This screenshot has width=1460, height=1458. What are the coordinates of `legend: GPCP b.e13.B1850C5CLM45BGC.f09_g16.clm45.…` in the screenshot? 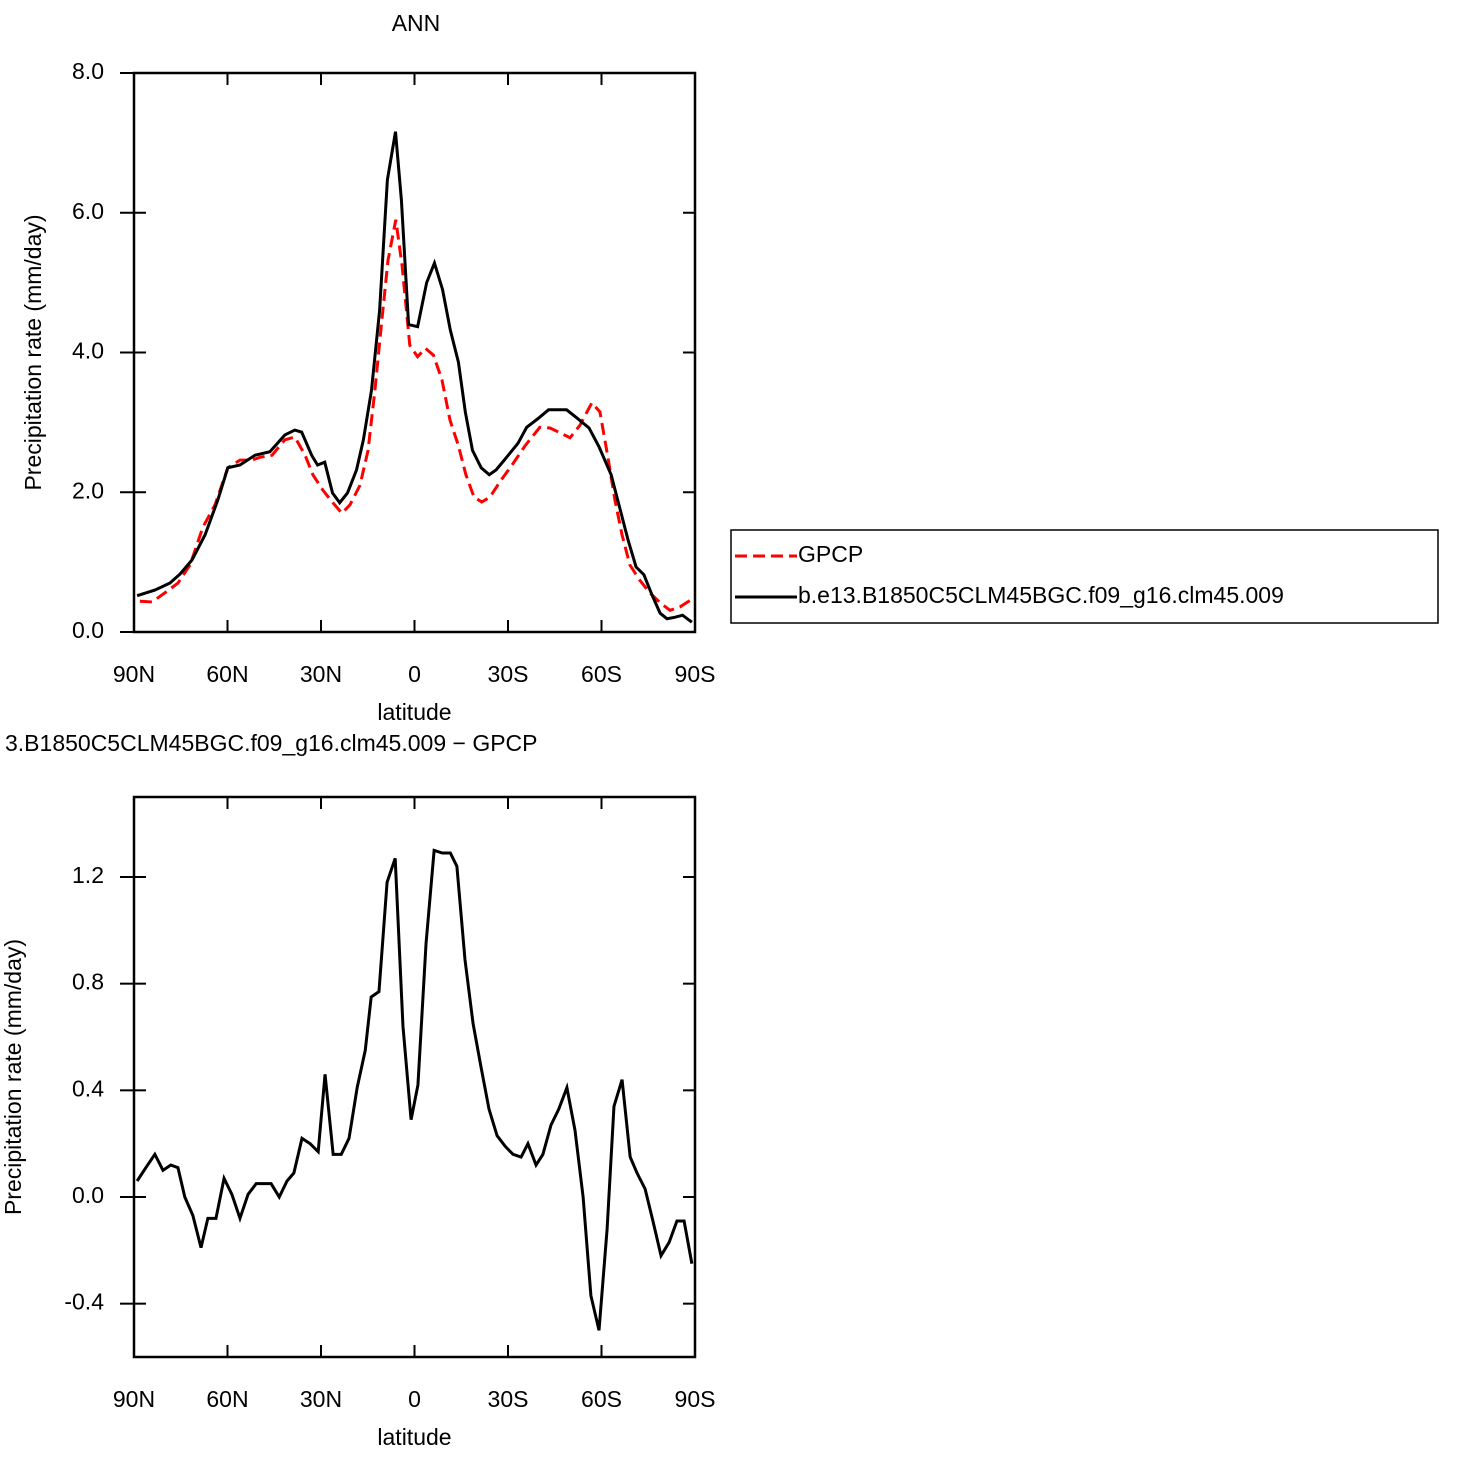 It's located at (1084, 576).